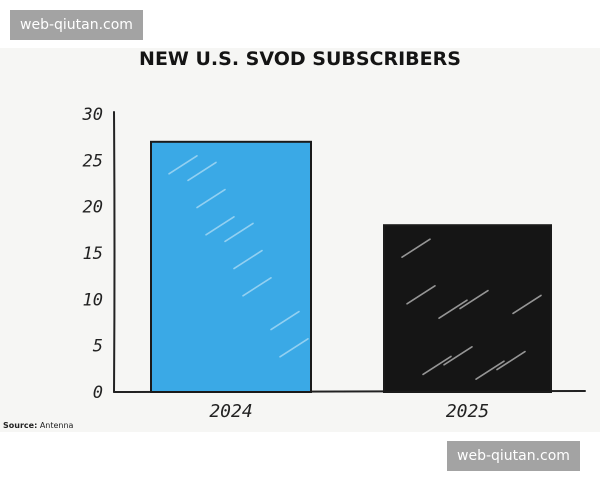 Image resolution: width=600 pixels, height=480 pixels. What do you see at coordinates (20, 425) in the screenshot?
I see `source-label: Source:` at bounding box center [20, 425].